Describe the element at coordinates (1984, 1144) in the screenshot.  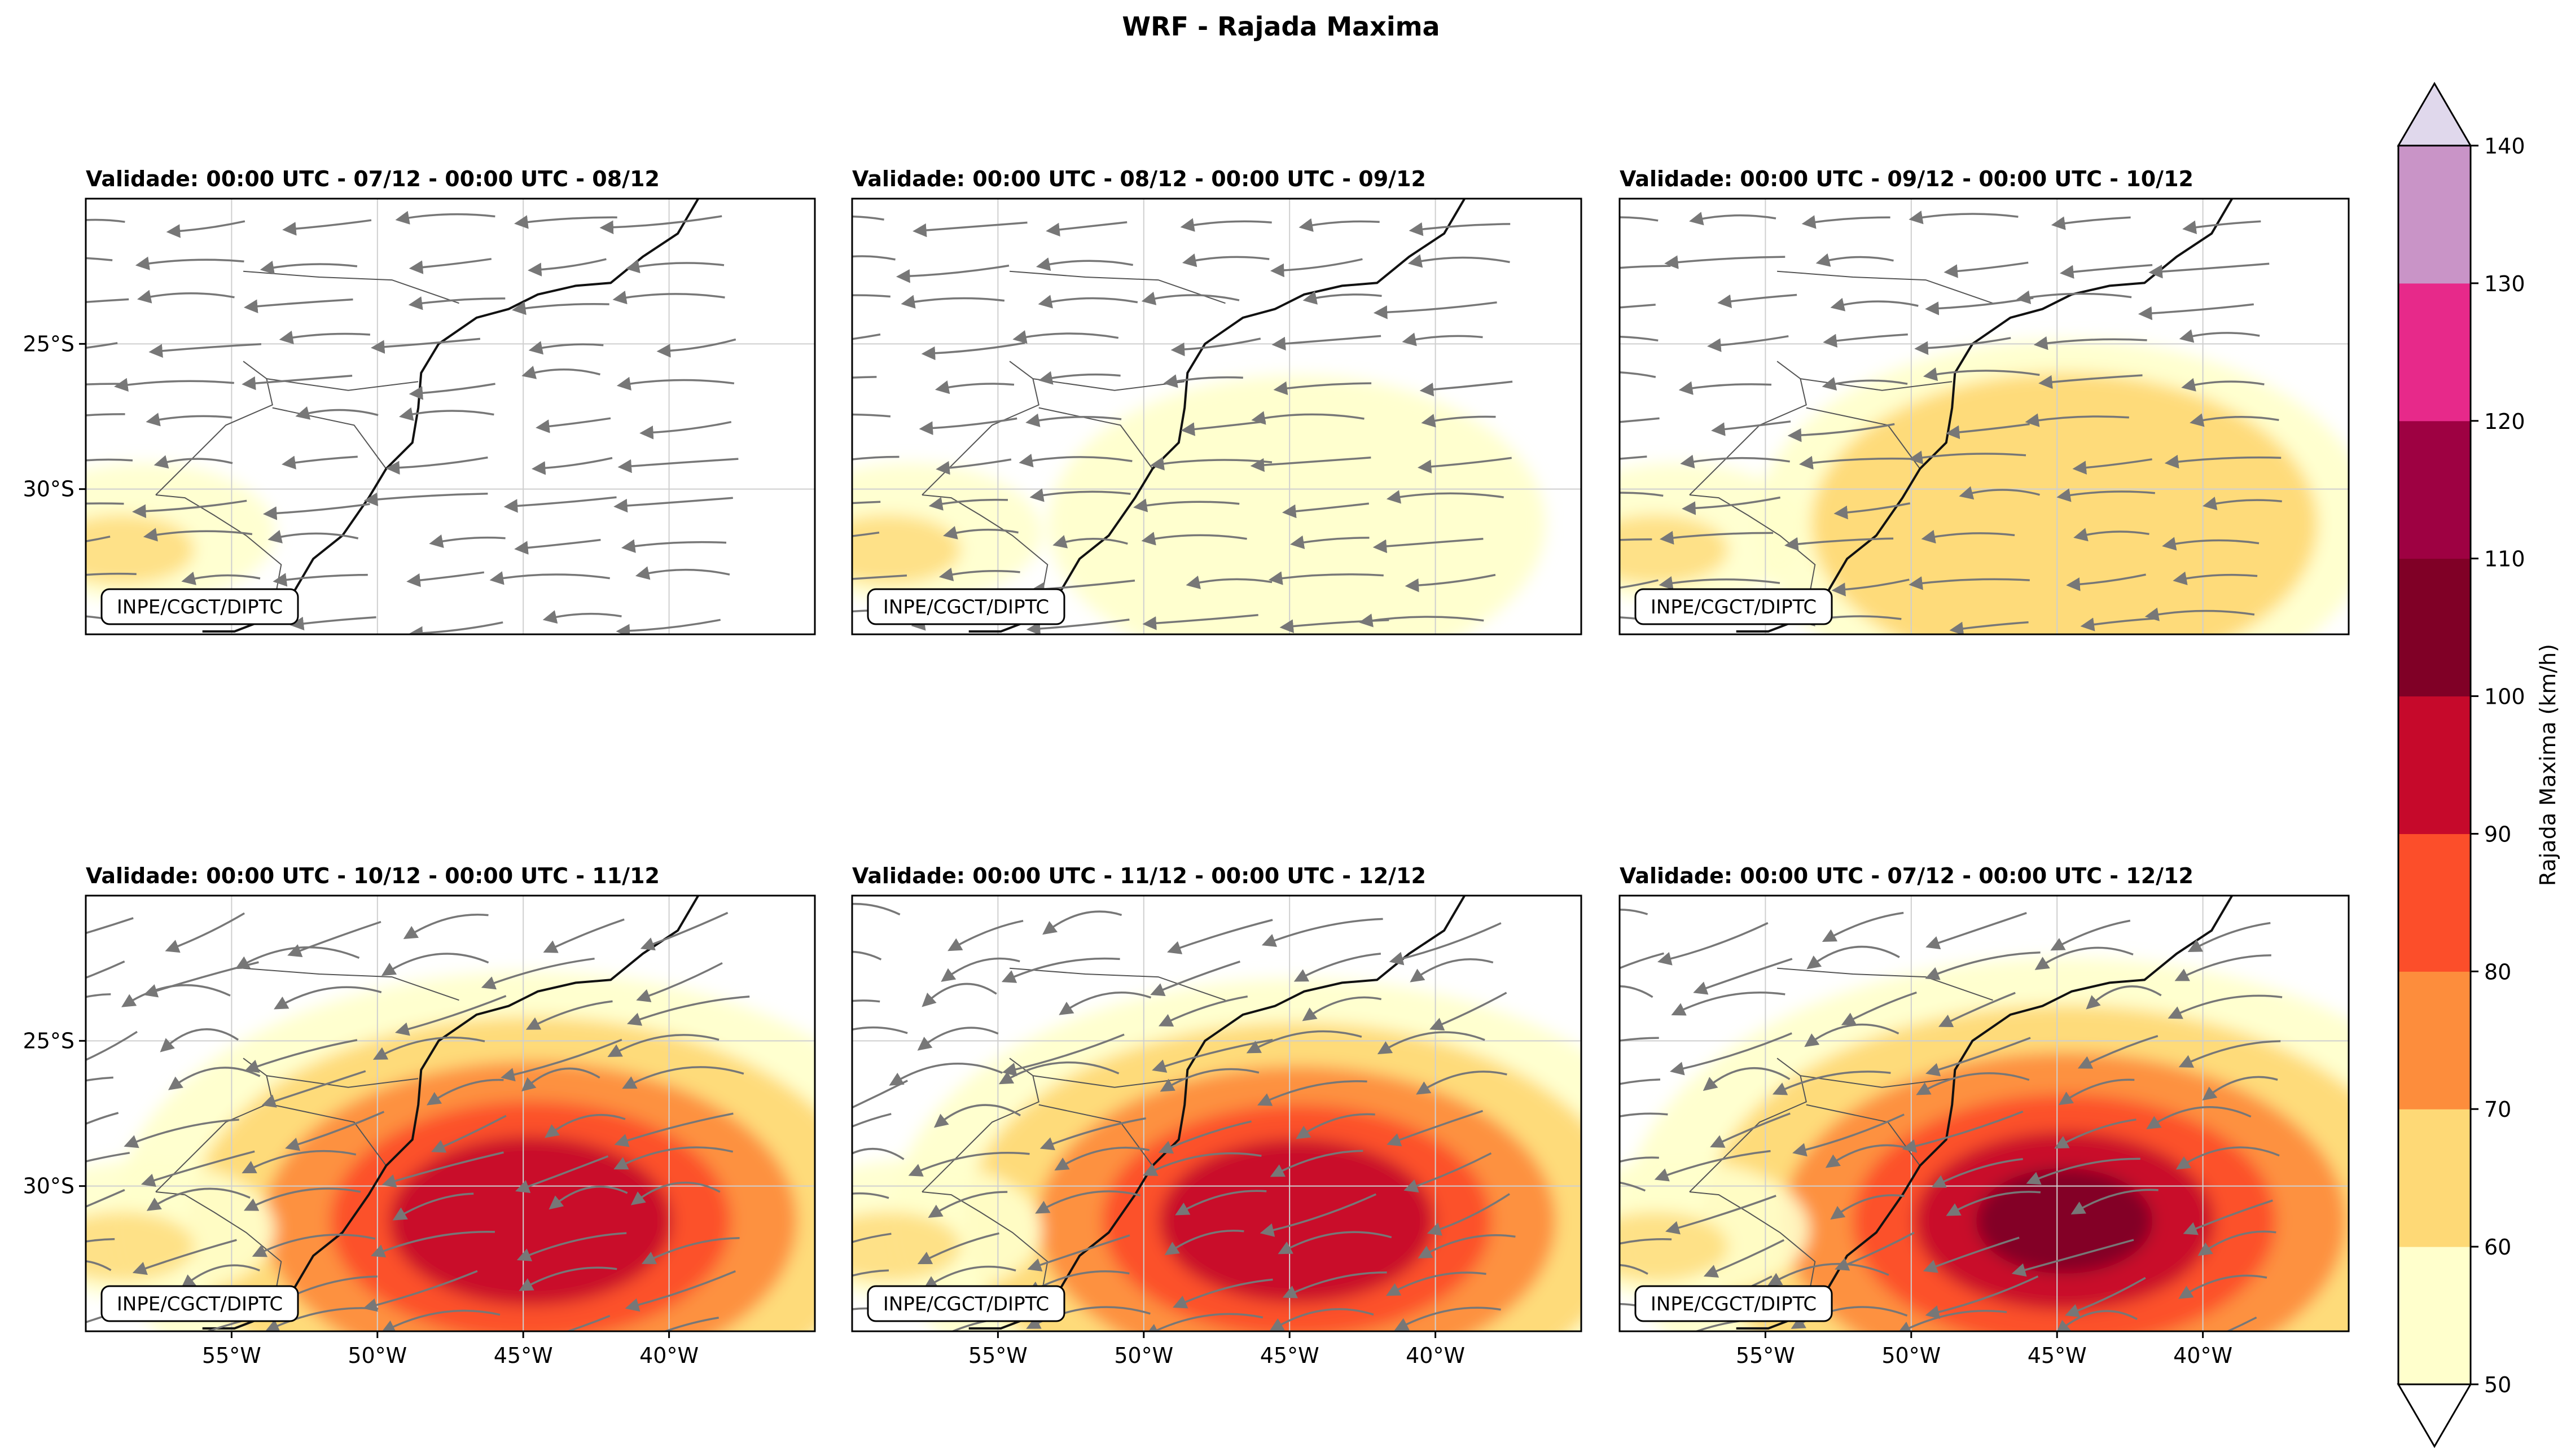
I see `gust-field` at that location.